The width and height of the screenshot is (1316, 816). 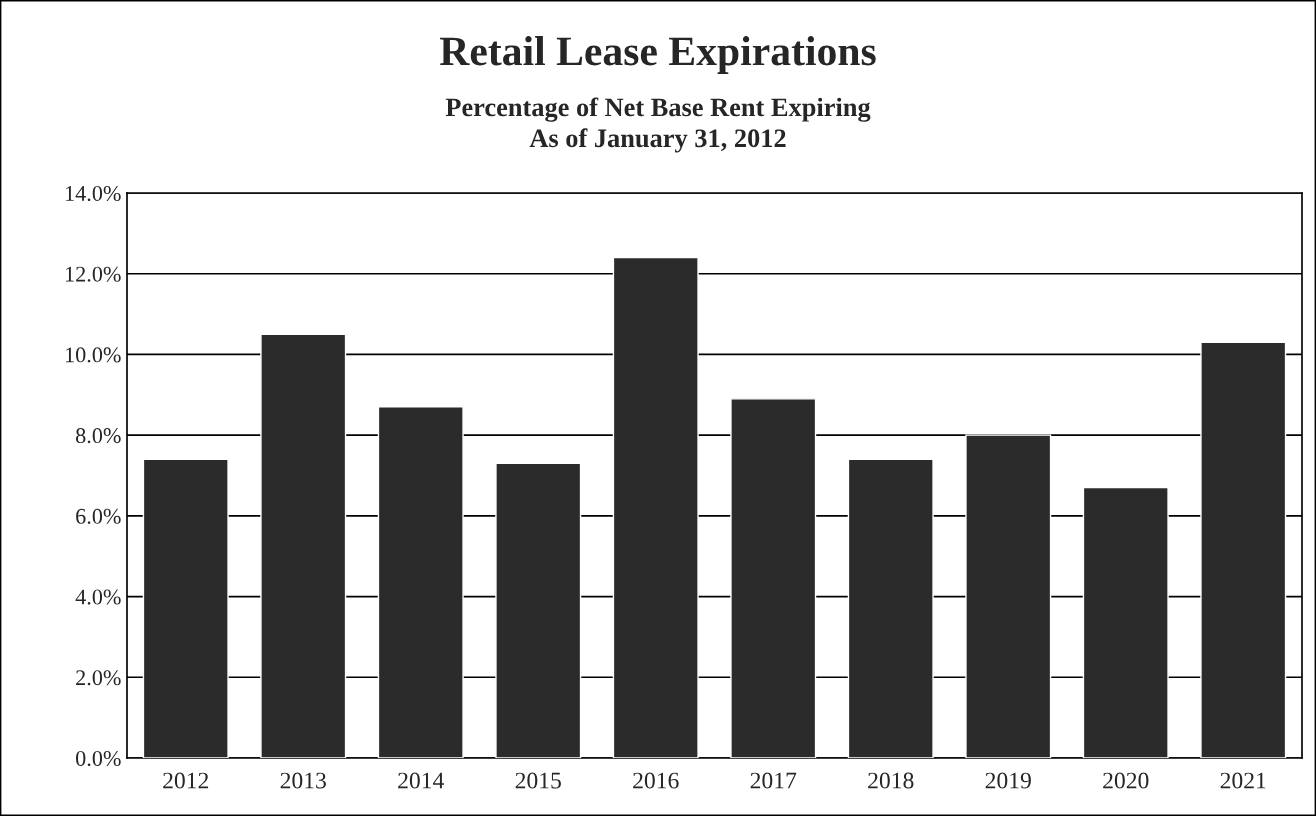 What do you see at coordinates (1243, 780) in the screenshot?
I see `x-tick-label: 2021` at bounding box center [1243, 780].